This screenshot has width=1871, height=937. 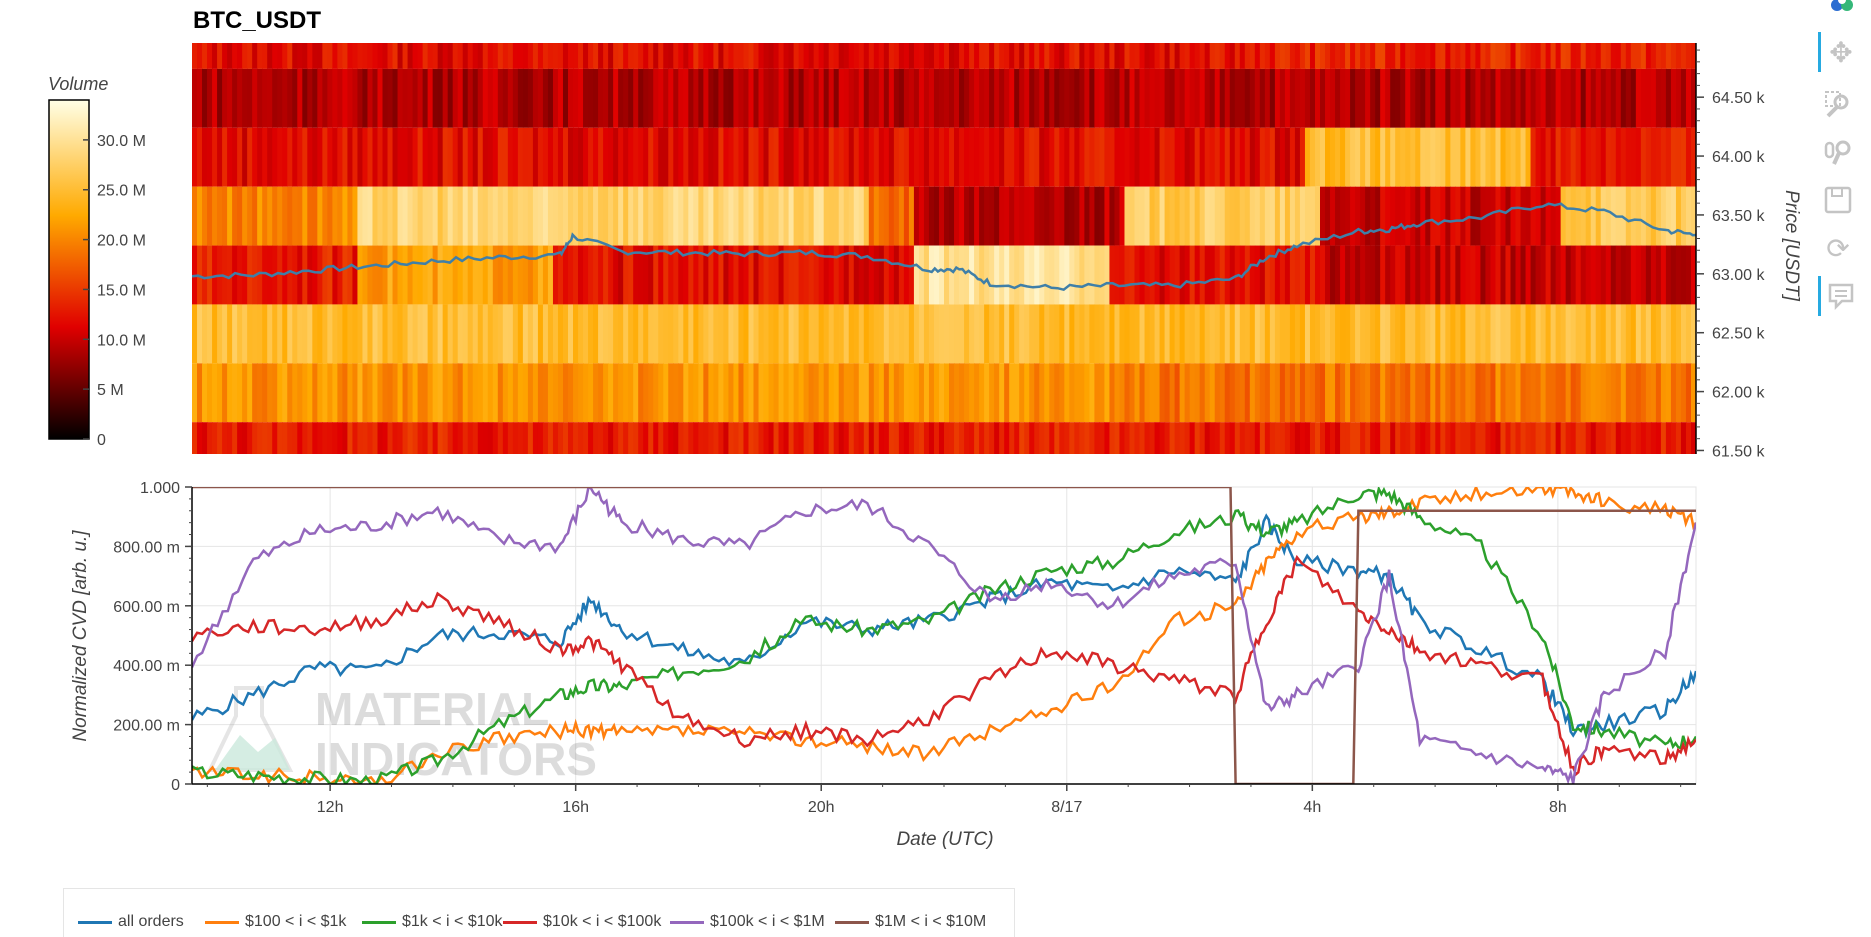 I want to click on legend-item: all orders, so click(x=131, y=922).